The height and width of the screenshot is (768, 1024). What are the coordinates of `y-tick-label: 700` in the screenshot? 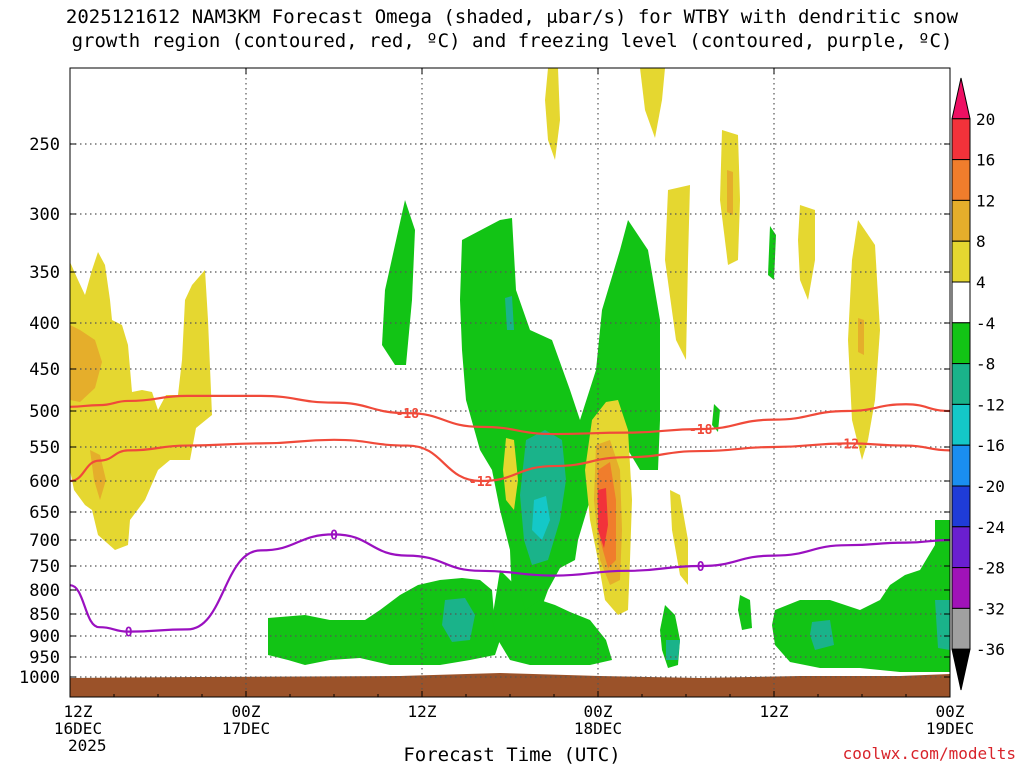 It's located at (44, 541).